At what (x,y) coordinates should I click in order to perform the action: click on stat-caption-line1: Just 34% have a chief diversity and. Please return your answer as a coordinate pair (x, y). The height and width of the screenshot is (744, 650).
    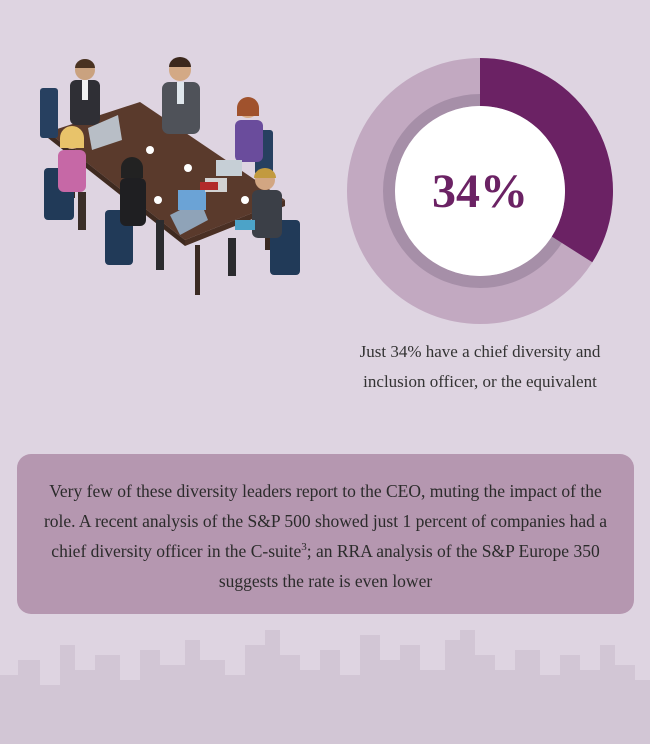
    Looking at the image, I should click on (480, 351).